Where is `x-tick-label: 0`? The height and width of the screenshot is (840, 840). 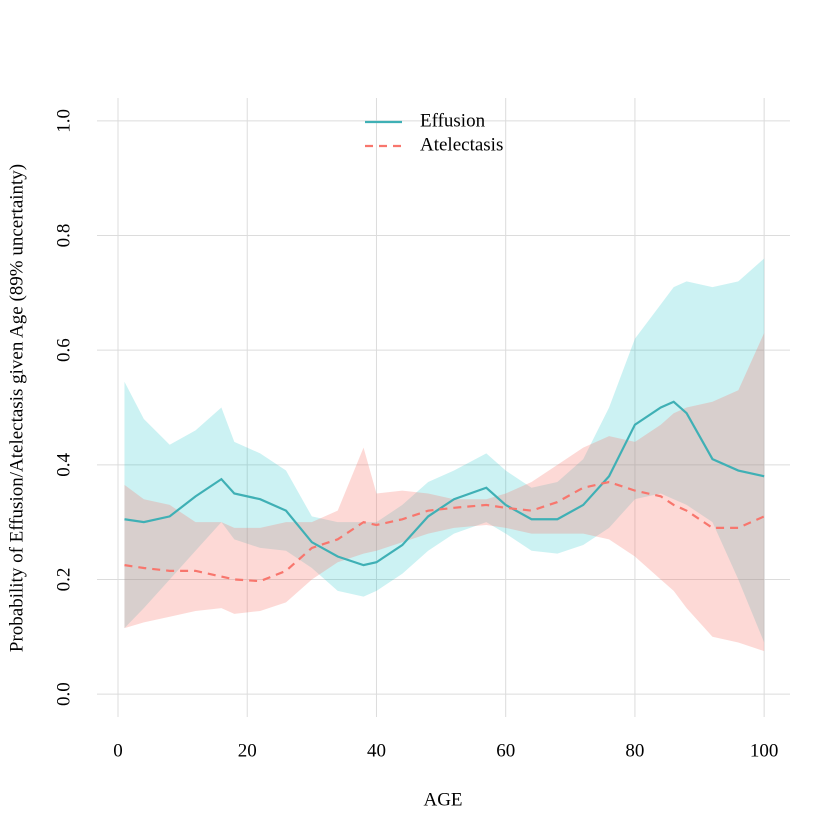 x-tick-label: 0 is located at coordinates (118, 750).